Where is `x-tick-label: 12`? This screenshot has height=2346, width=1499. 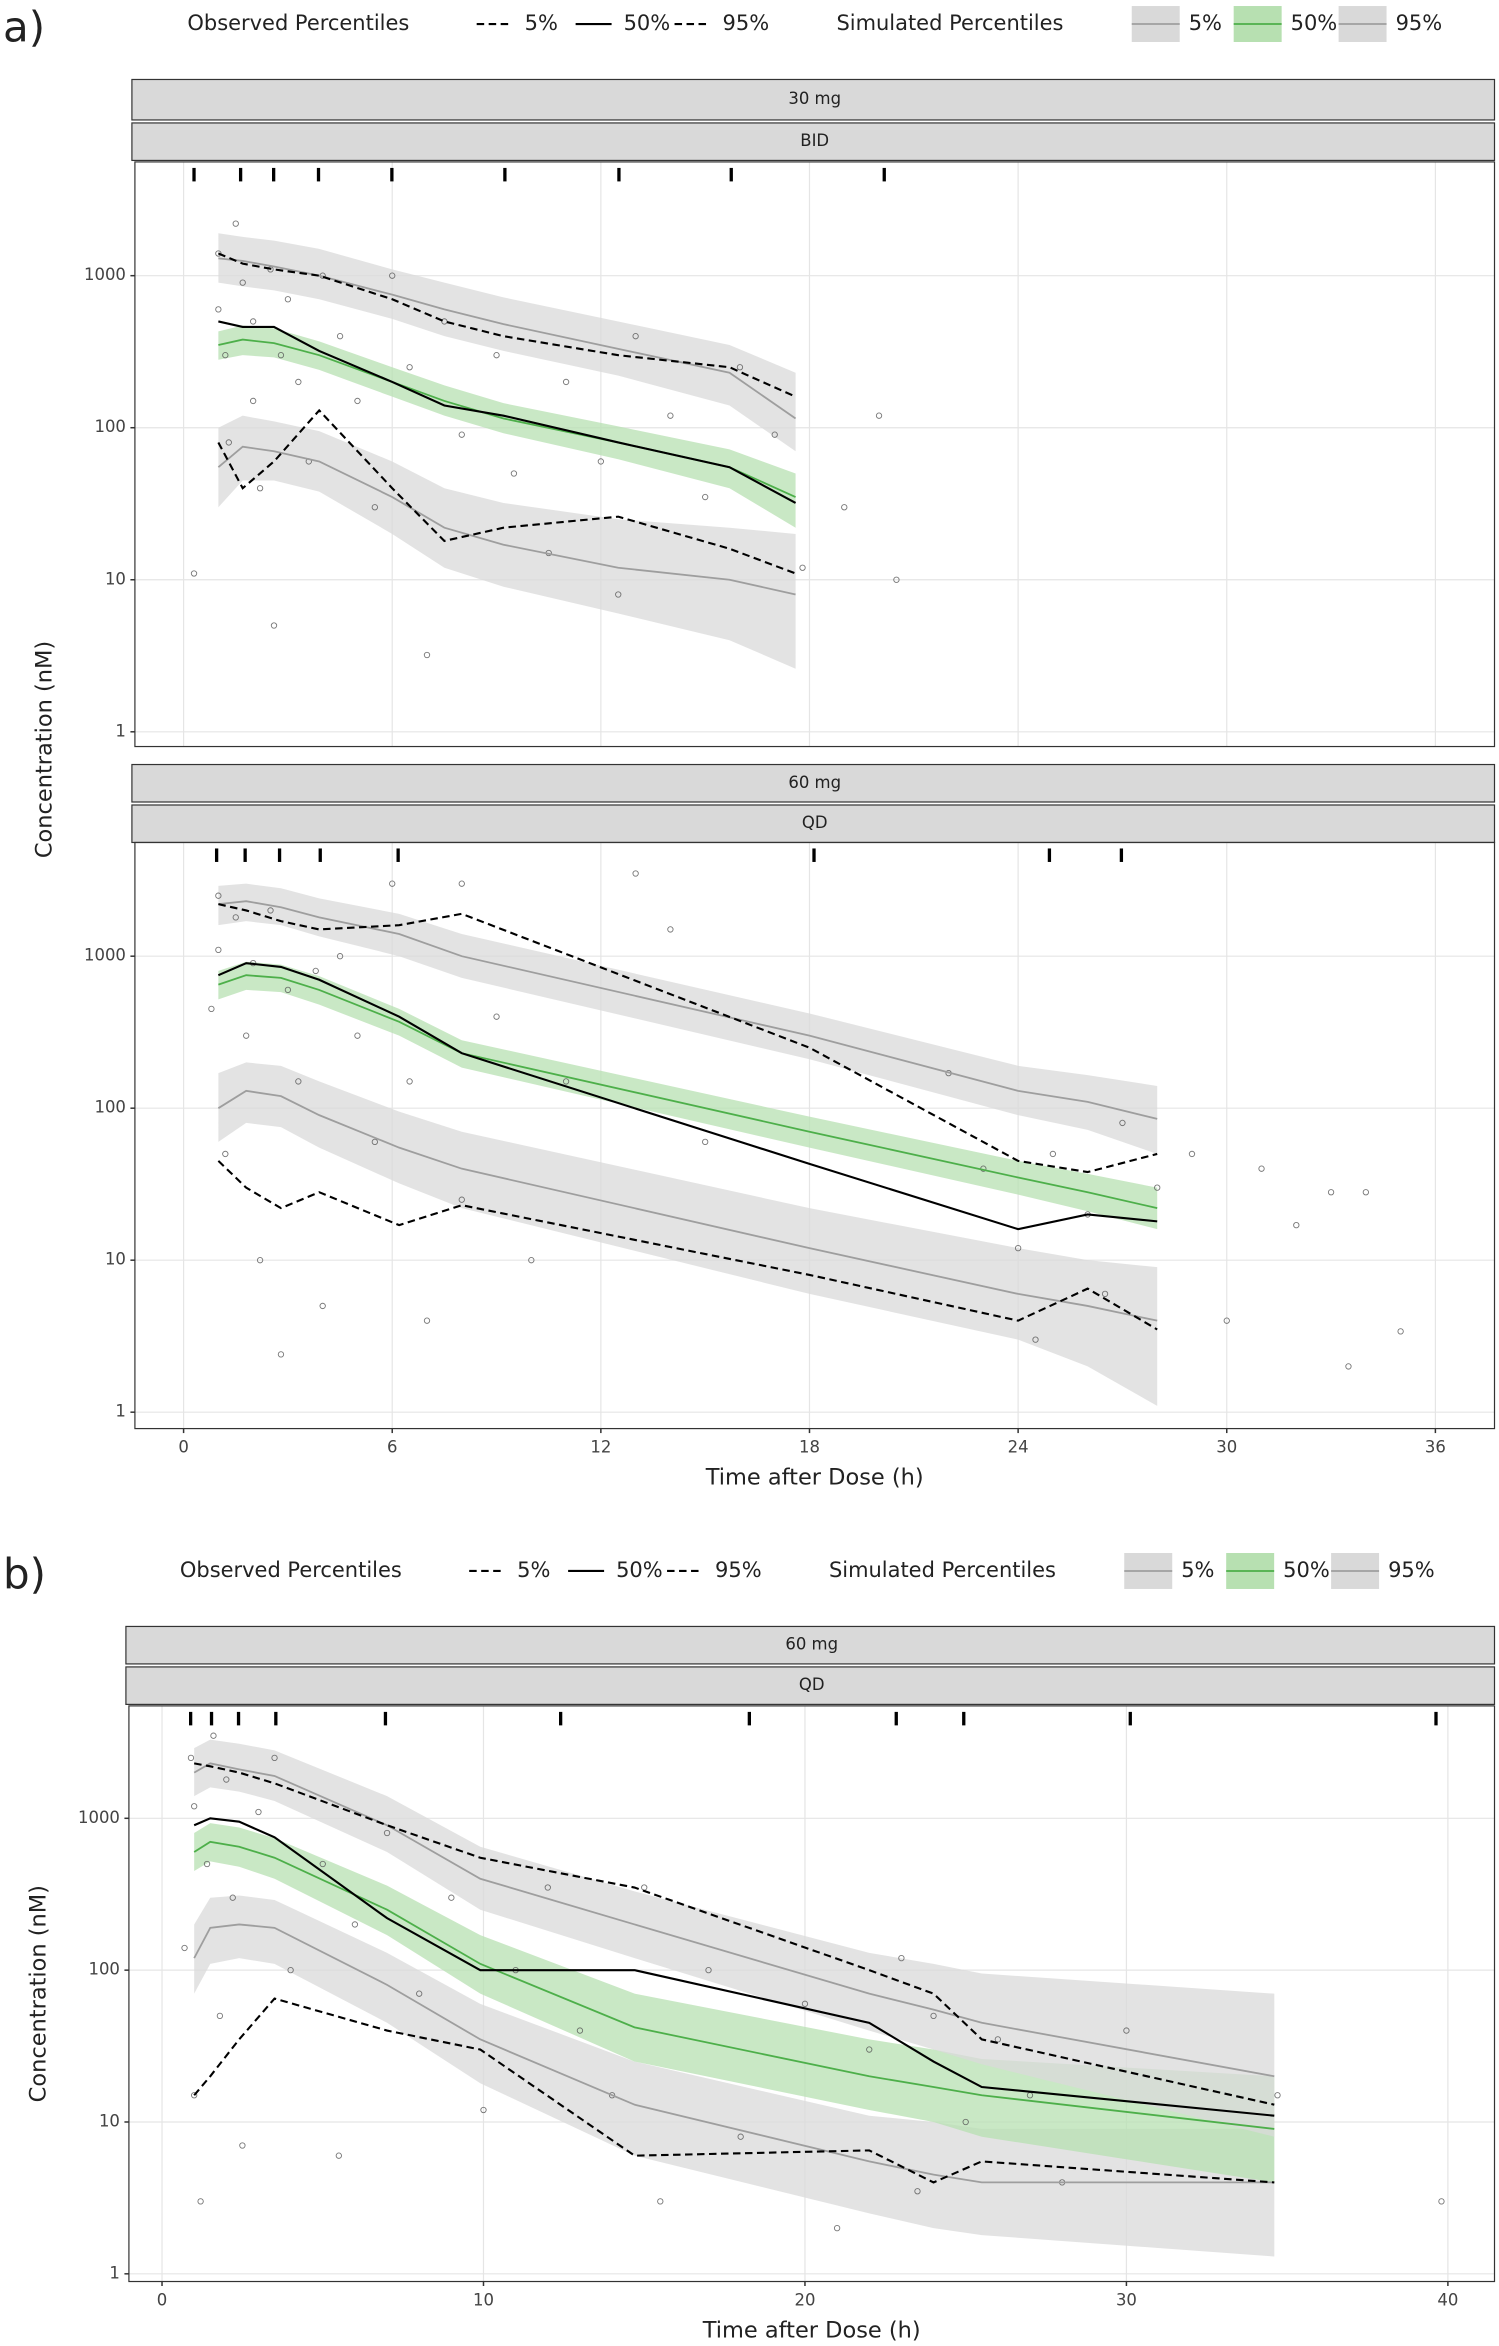 x-tick-label: 12 is located at coordinates (600, 1447).